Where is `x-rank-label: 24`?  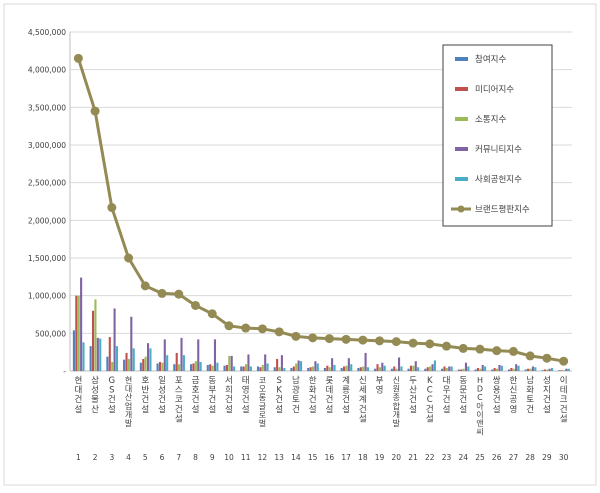
x-rank-label: 24 is located at coordinates (463, 457).